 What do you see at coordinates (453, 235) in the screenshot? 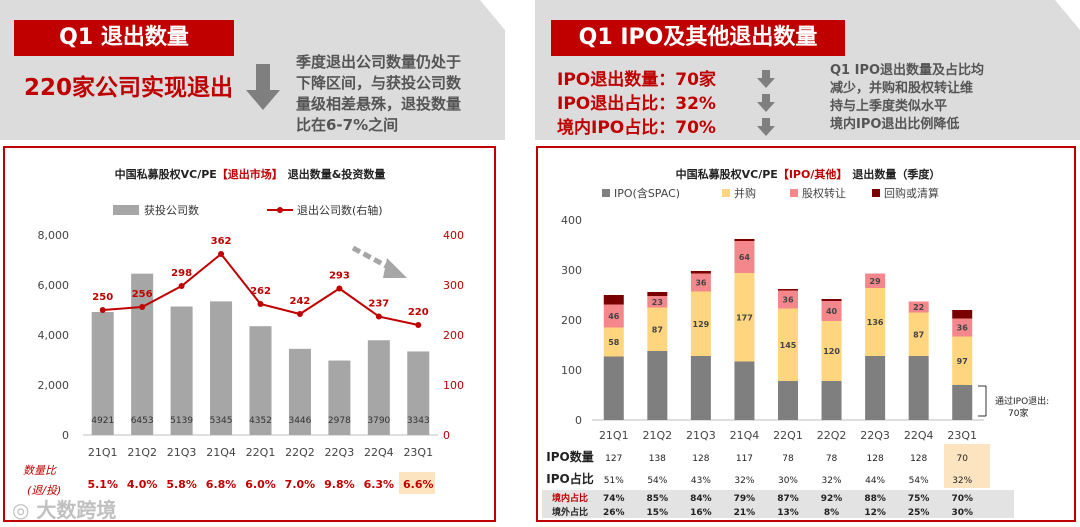
I see `right-y-tick: 400` at bounding box center [453, 235].